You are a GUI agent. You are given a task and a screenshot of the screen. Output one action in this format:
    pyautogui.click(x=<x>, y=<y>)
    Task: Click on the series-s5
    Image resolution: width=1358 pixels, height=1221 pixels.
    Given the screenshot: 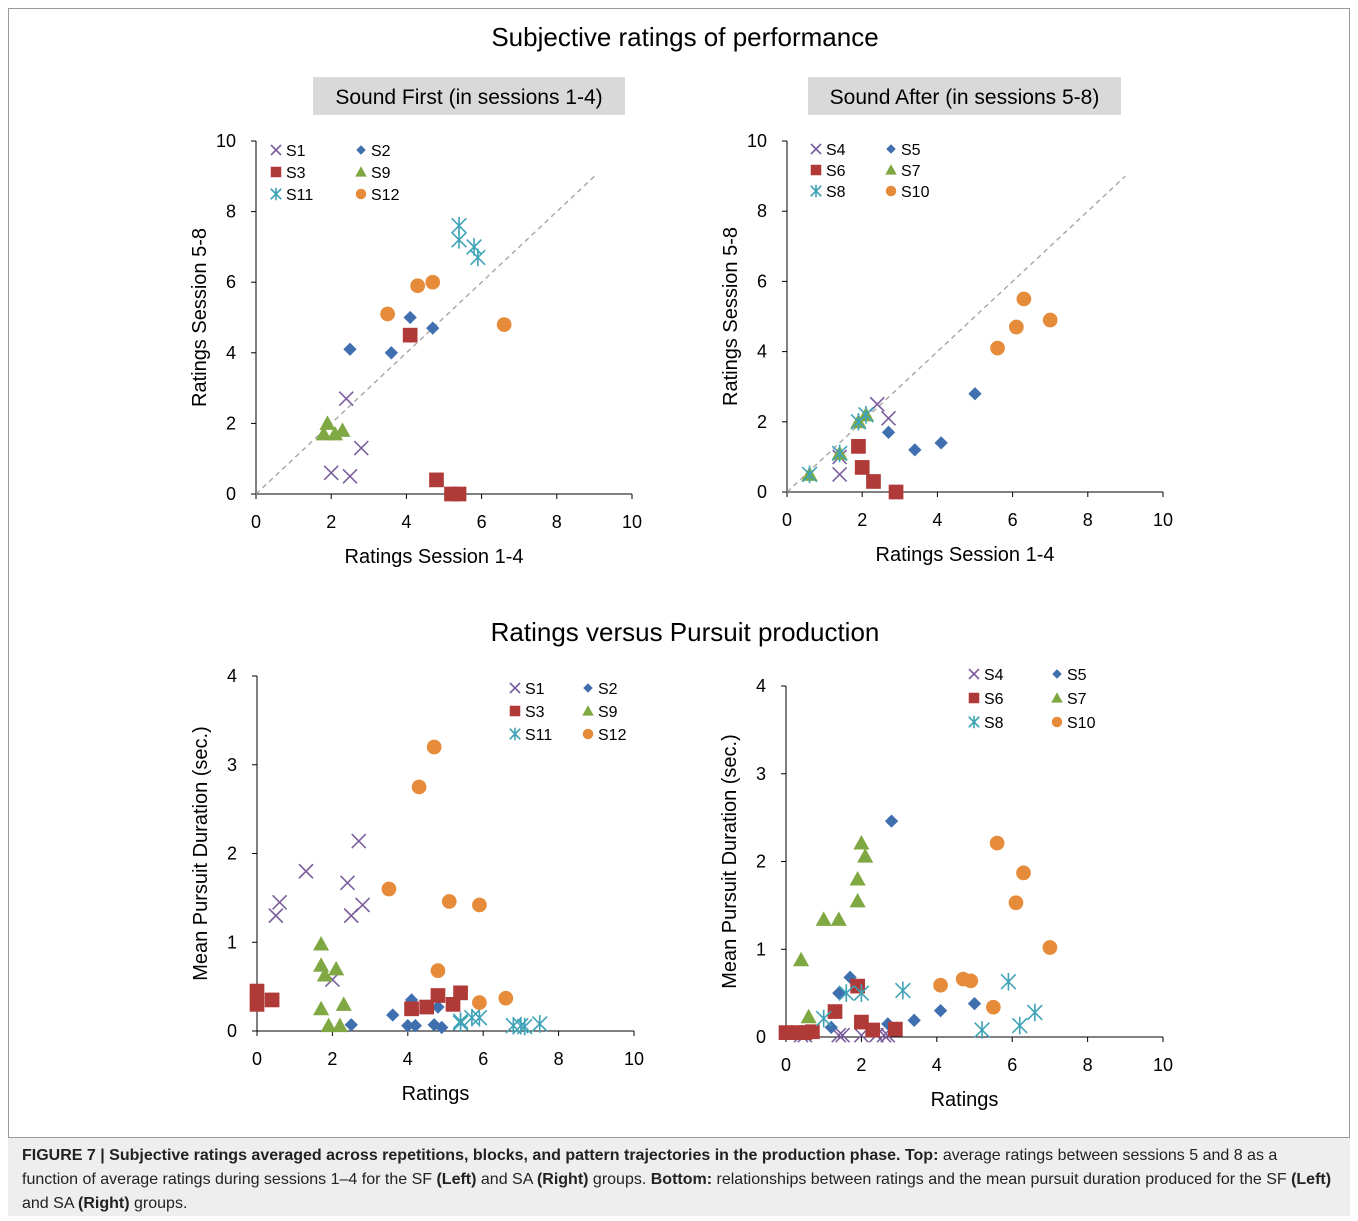 What is the action you would take?
    pyautogui.click(x=931, y=422)
    